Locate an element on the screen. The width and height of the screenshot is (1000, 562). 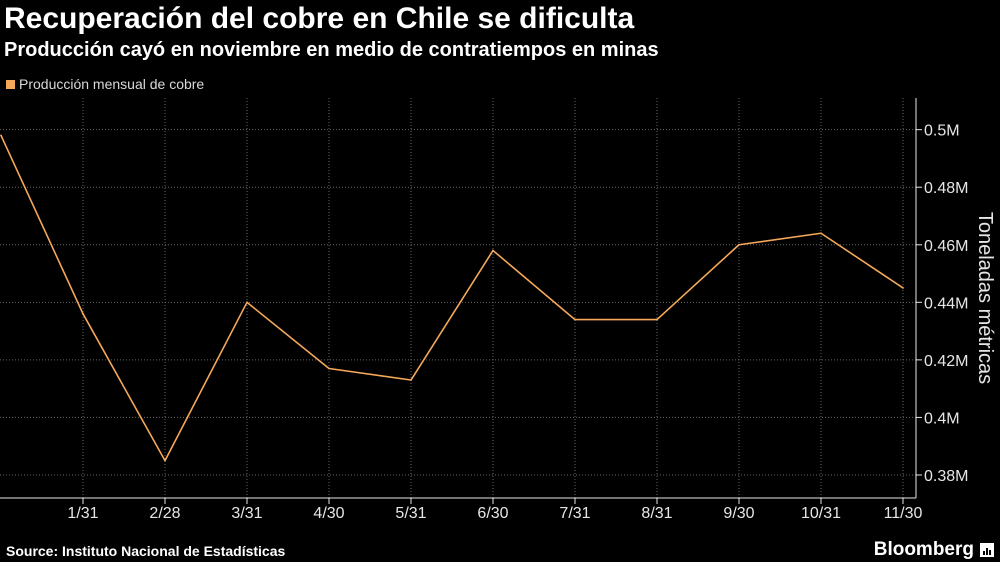
y-tick-label: 0.5M is located at coordinates (942, 131).